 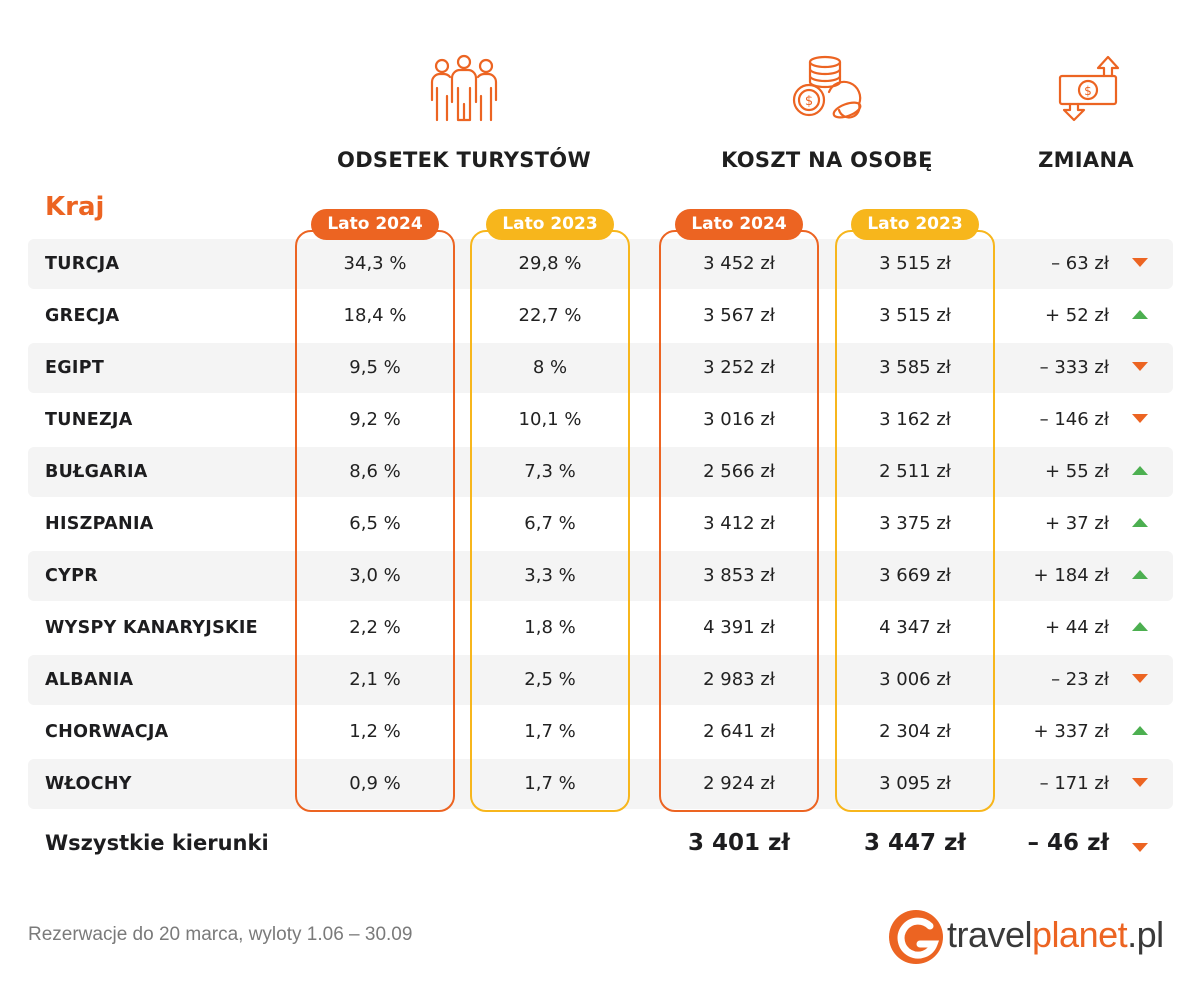 What do you see at coordinates (550, 627) in the screenshot?
I see `share-2023-cell: 1,8 %` at bounding box center [550, 627].